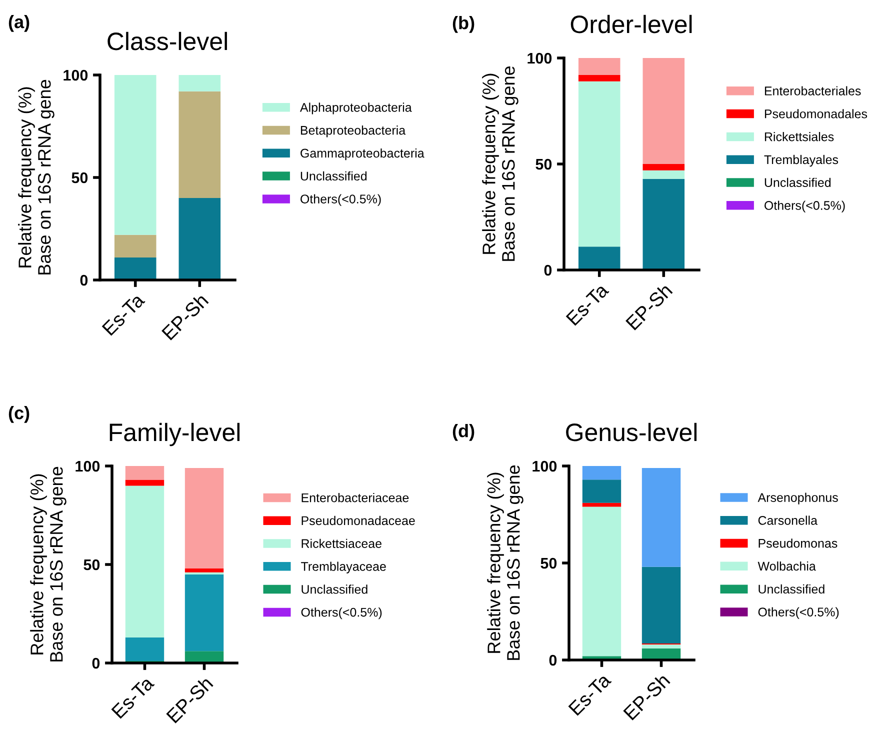 This screenshot has width=888, height=731. I want to click on legend-label: Enterobacteriaceae, so click(355, 497).